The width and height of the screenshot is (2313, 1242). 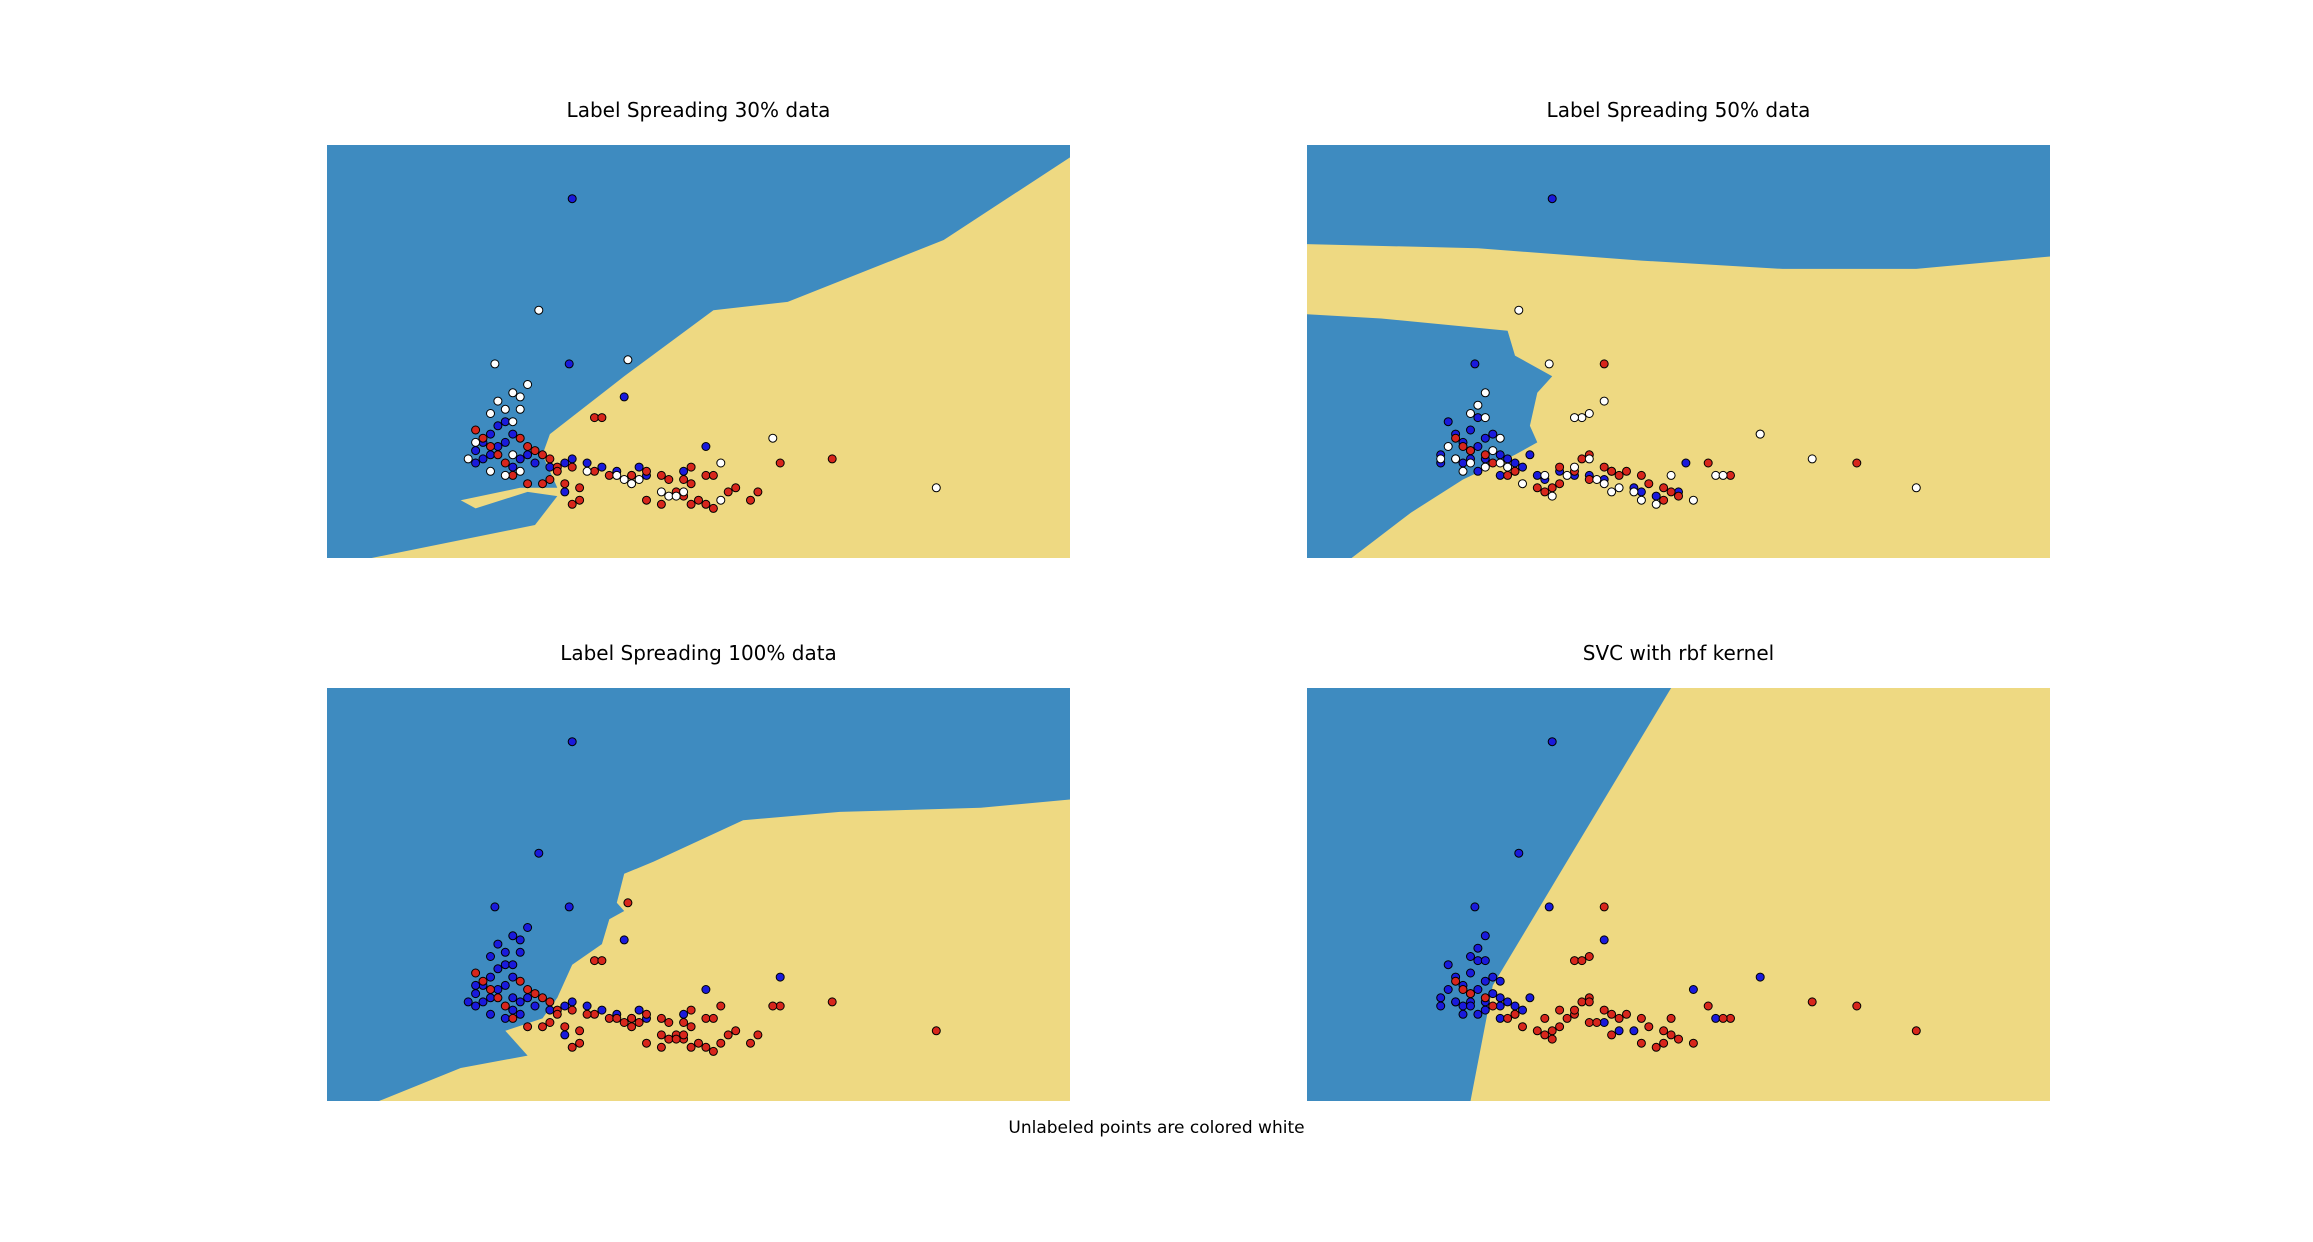 What do you see at coordinates (1678, 653) in the screenshot?
I see `panel-title: SVC with rbf kernel` at bounding box center [1678, 653].